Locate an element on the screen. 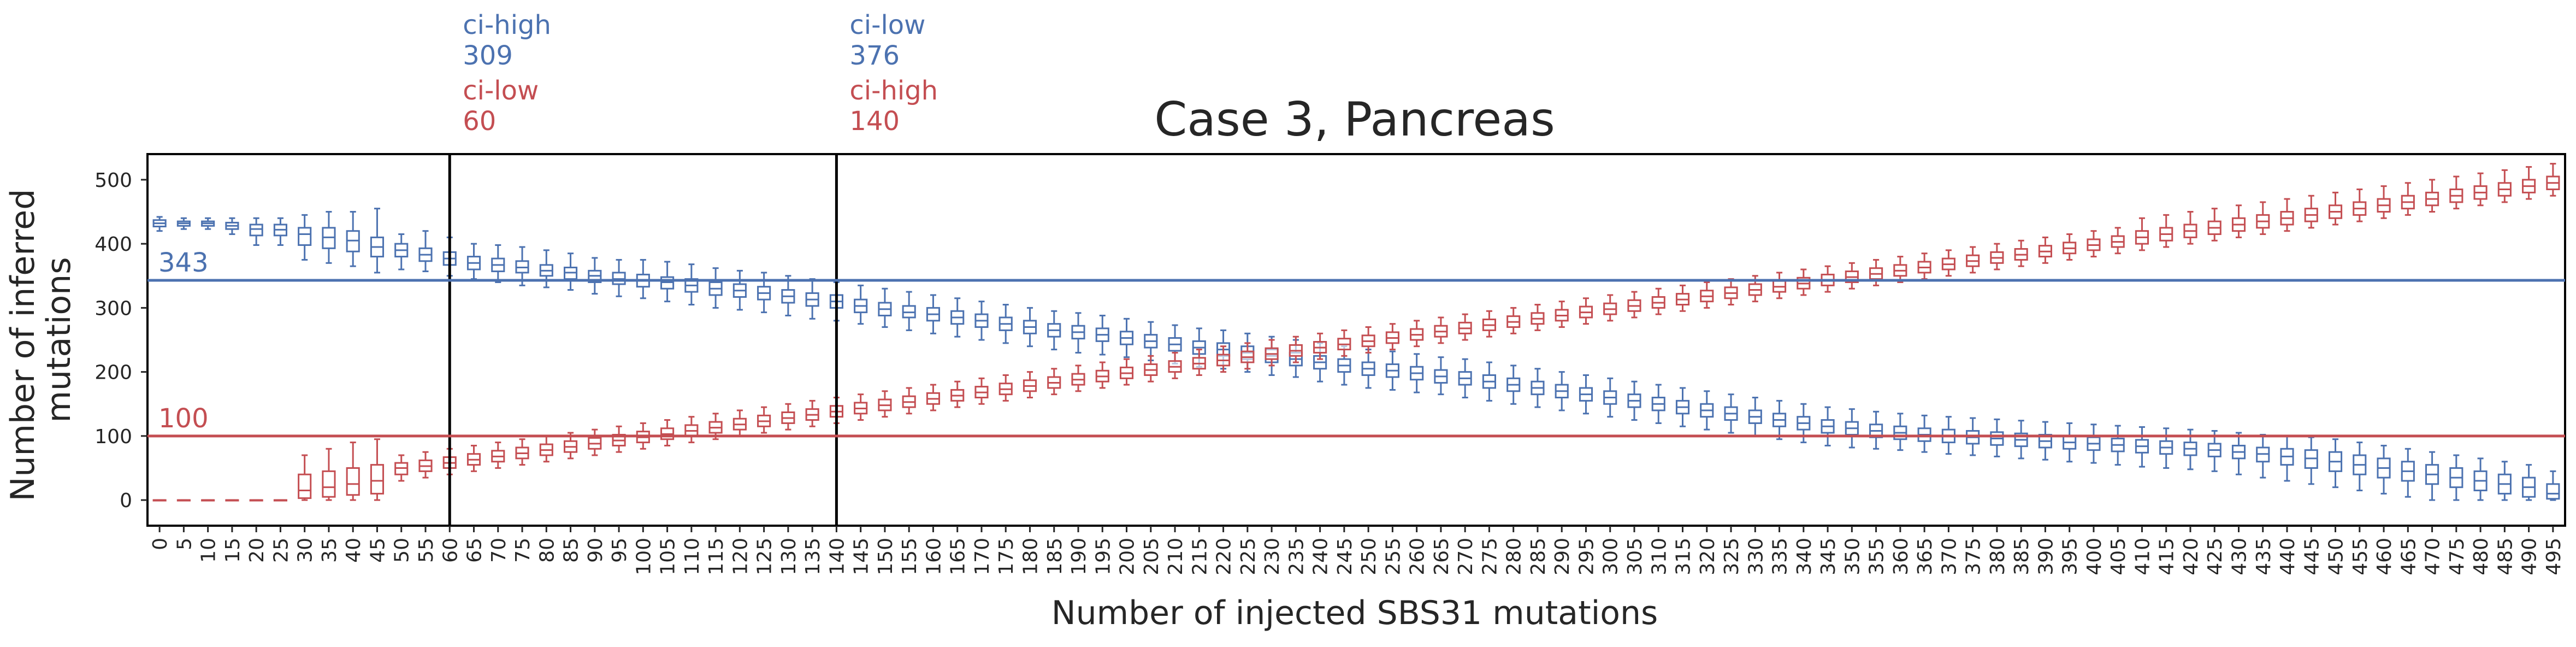  x-tick-label: 385 is located at coordinates (2022, 556).